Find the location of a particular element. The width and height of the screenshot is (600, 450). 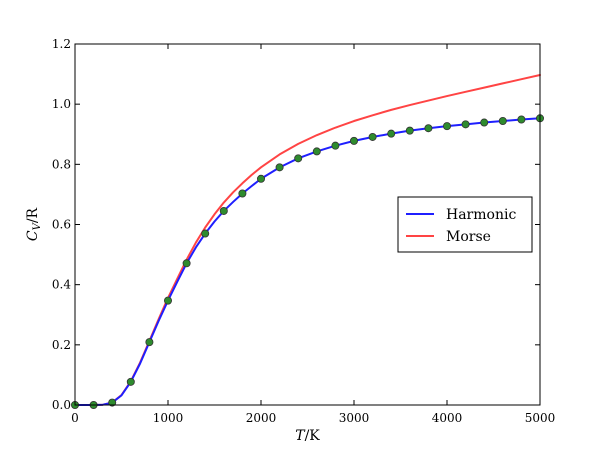

legend-items: Harmonic Morse is located at coordinates (461, 226).